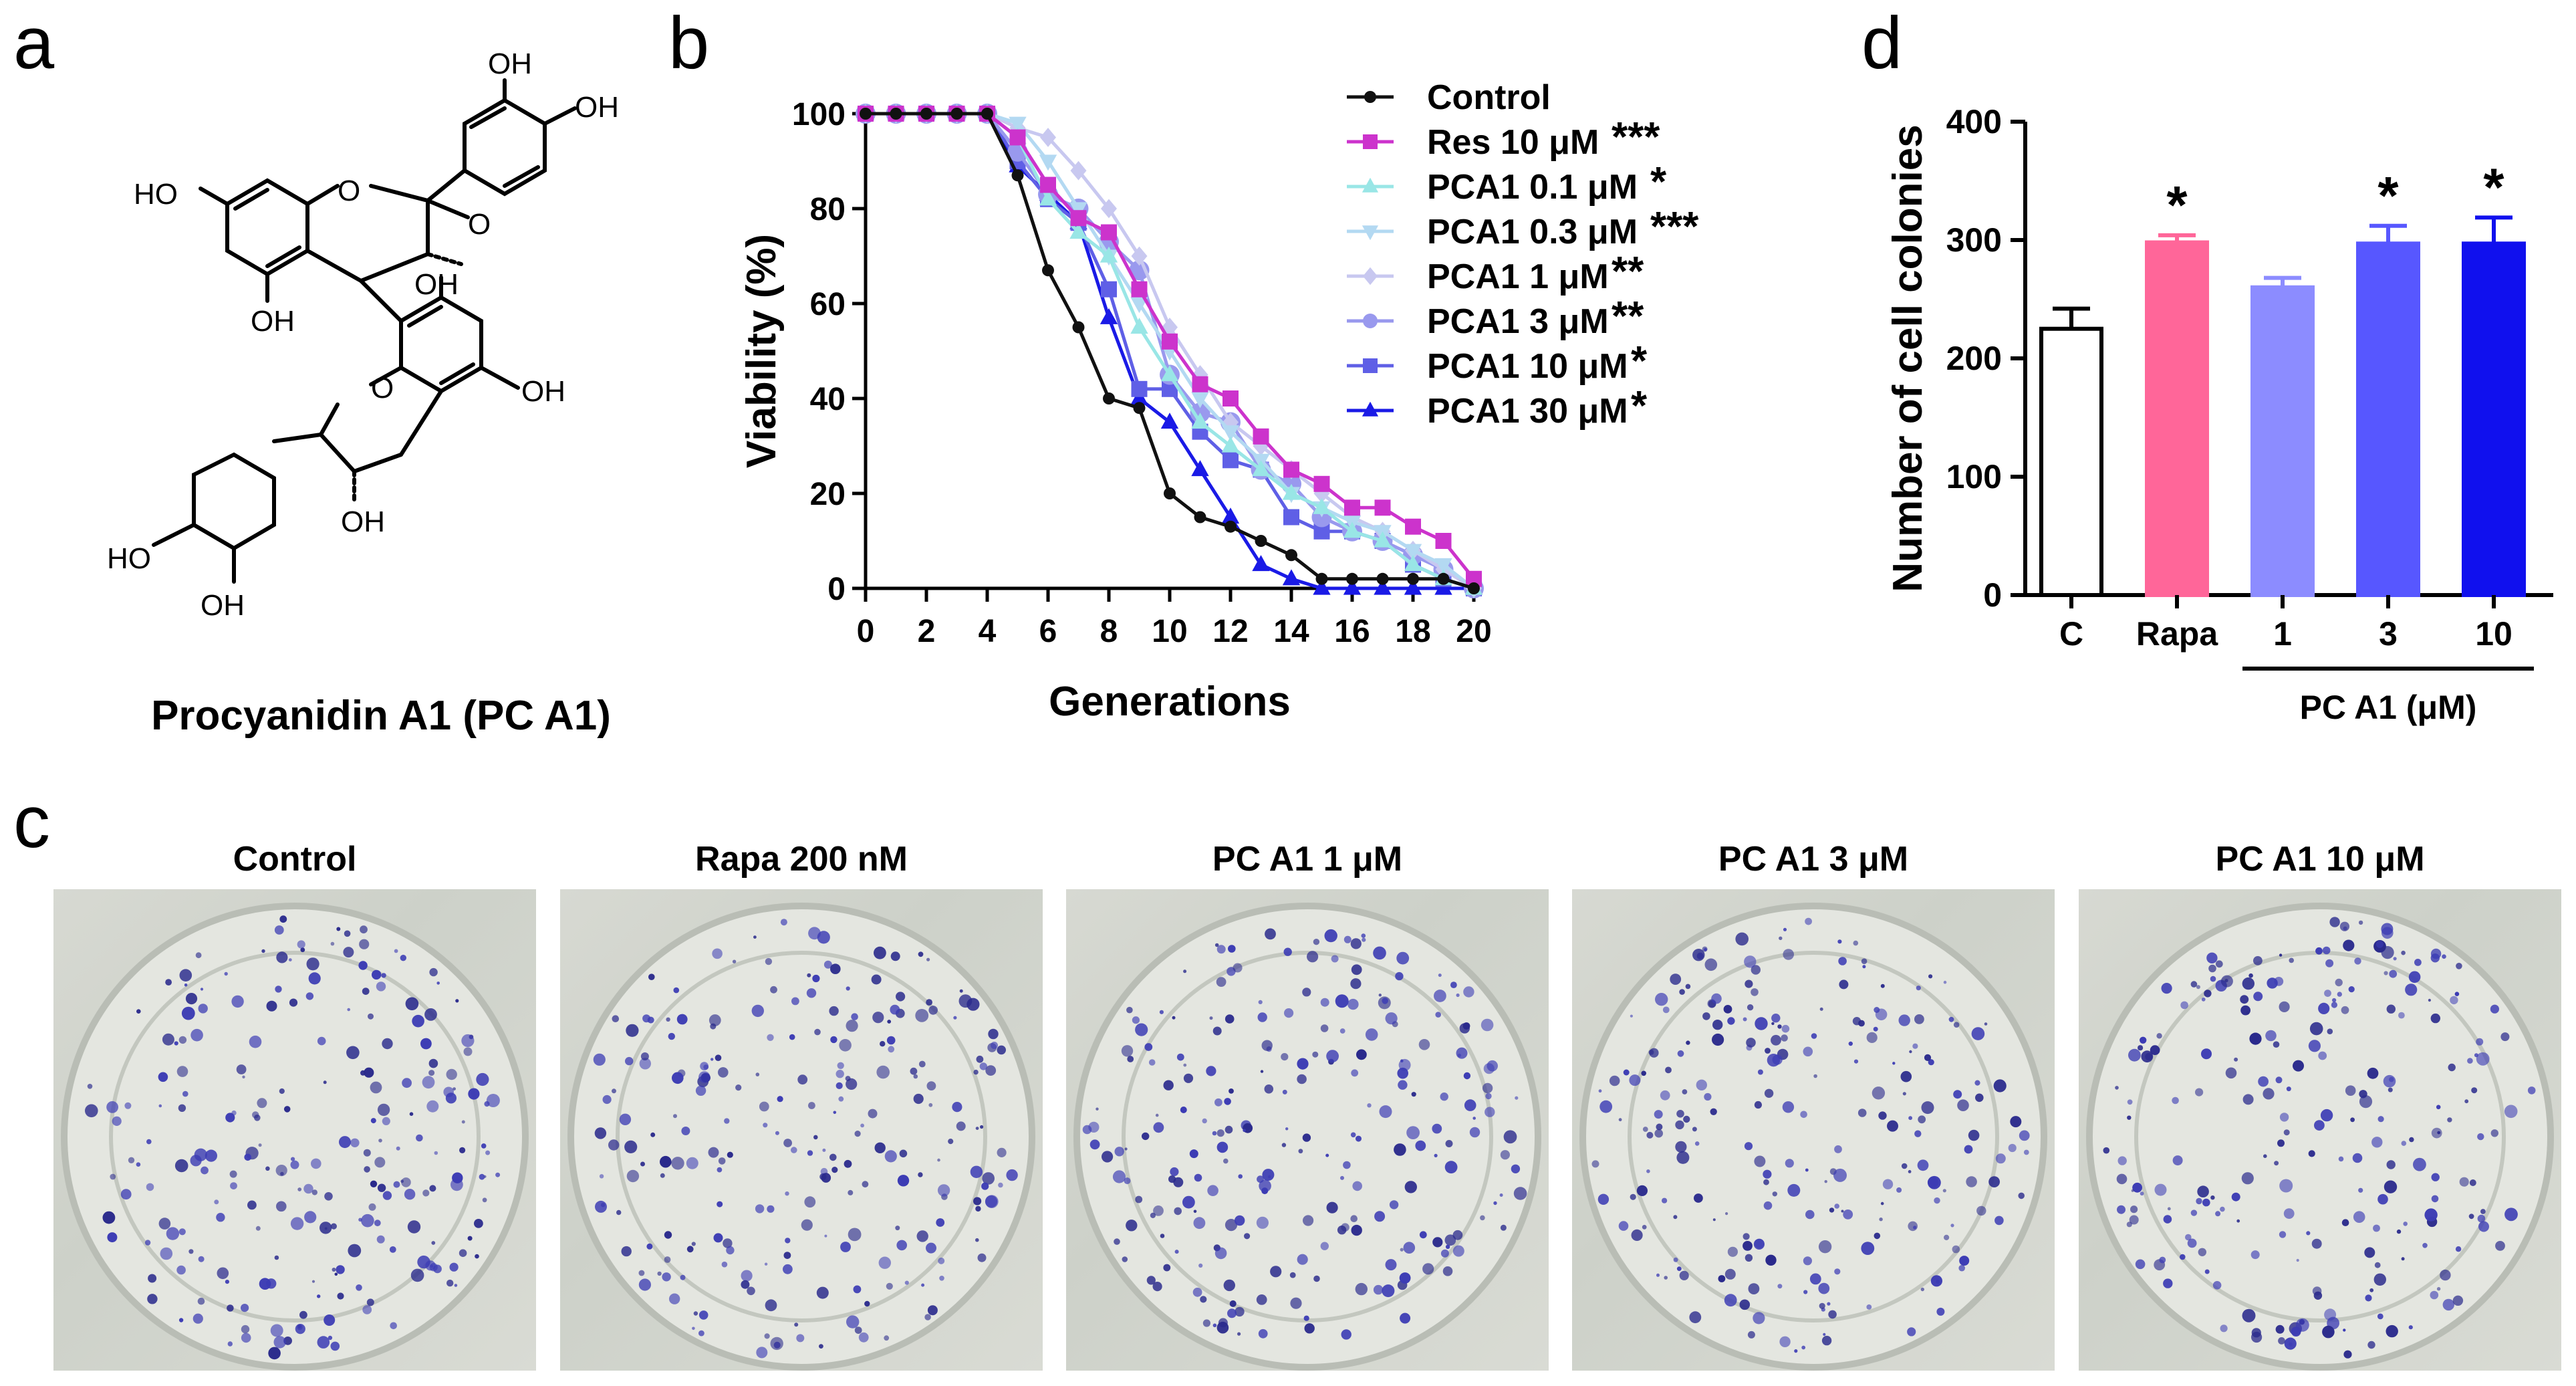 This screenshot has height=1386, width=2576. I want to click on legend-marker, so click(1370, 321).